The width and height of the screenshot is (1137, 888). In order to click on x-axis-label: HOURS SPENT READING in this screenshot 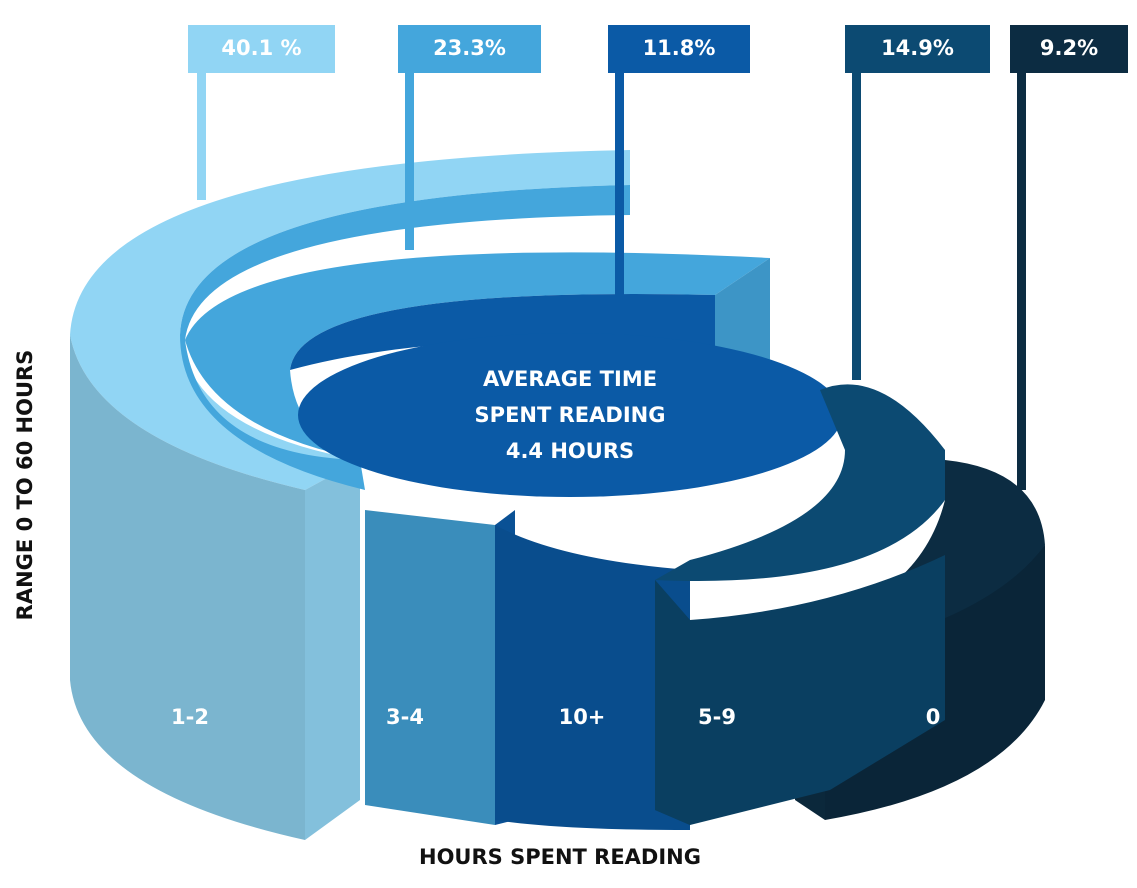, I will do `click(560, 857)`.